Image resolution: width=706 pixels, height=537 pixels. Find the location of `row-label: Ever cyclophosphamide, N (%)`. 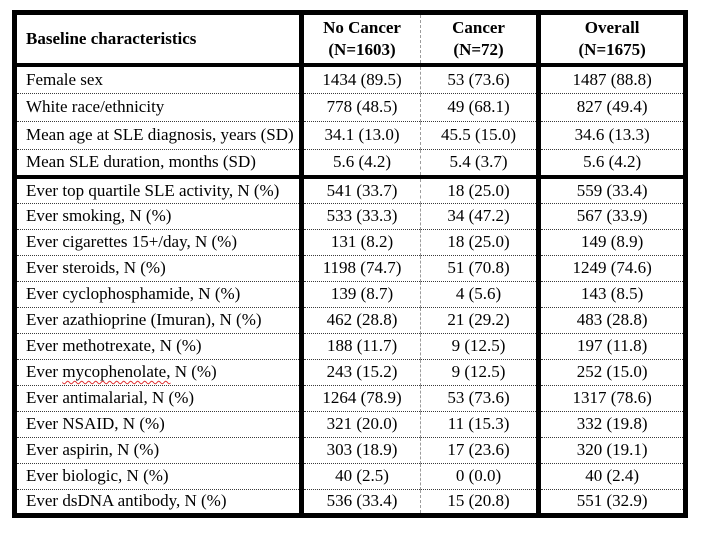

row-label: Ever cyclophosphamide, N (%) is located at coordinates (159, 294).